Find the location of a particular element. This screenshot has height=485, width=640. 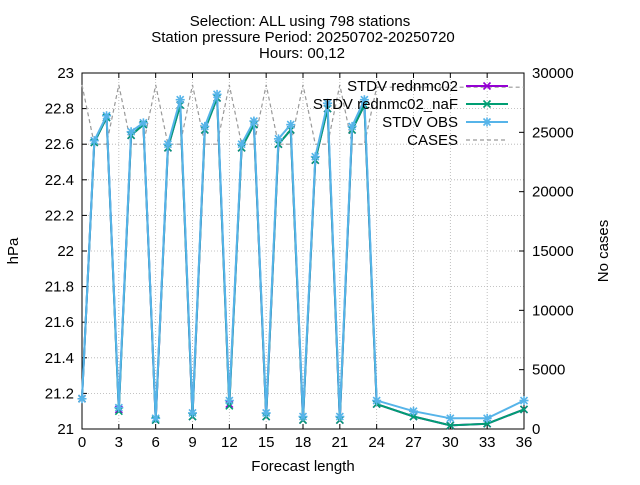

x-tick-label: 21 is located at coordinates (339, 442).